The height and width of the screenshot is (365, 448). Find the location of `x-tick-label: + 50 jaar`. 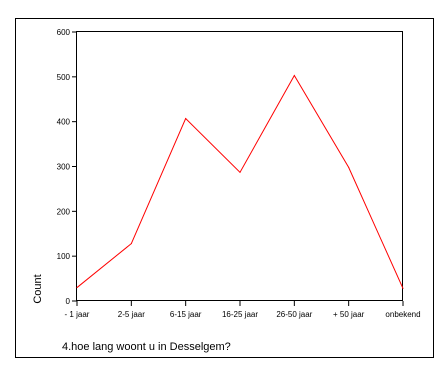

x-tick-label: + 50 jaar is located at coordinates (349, 314).